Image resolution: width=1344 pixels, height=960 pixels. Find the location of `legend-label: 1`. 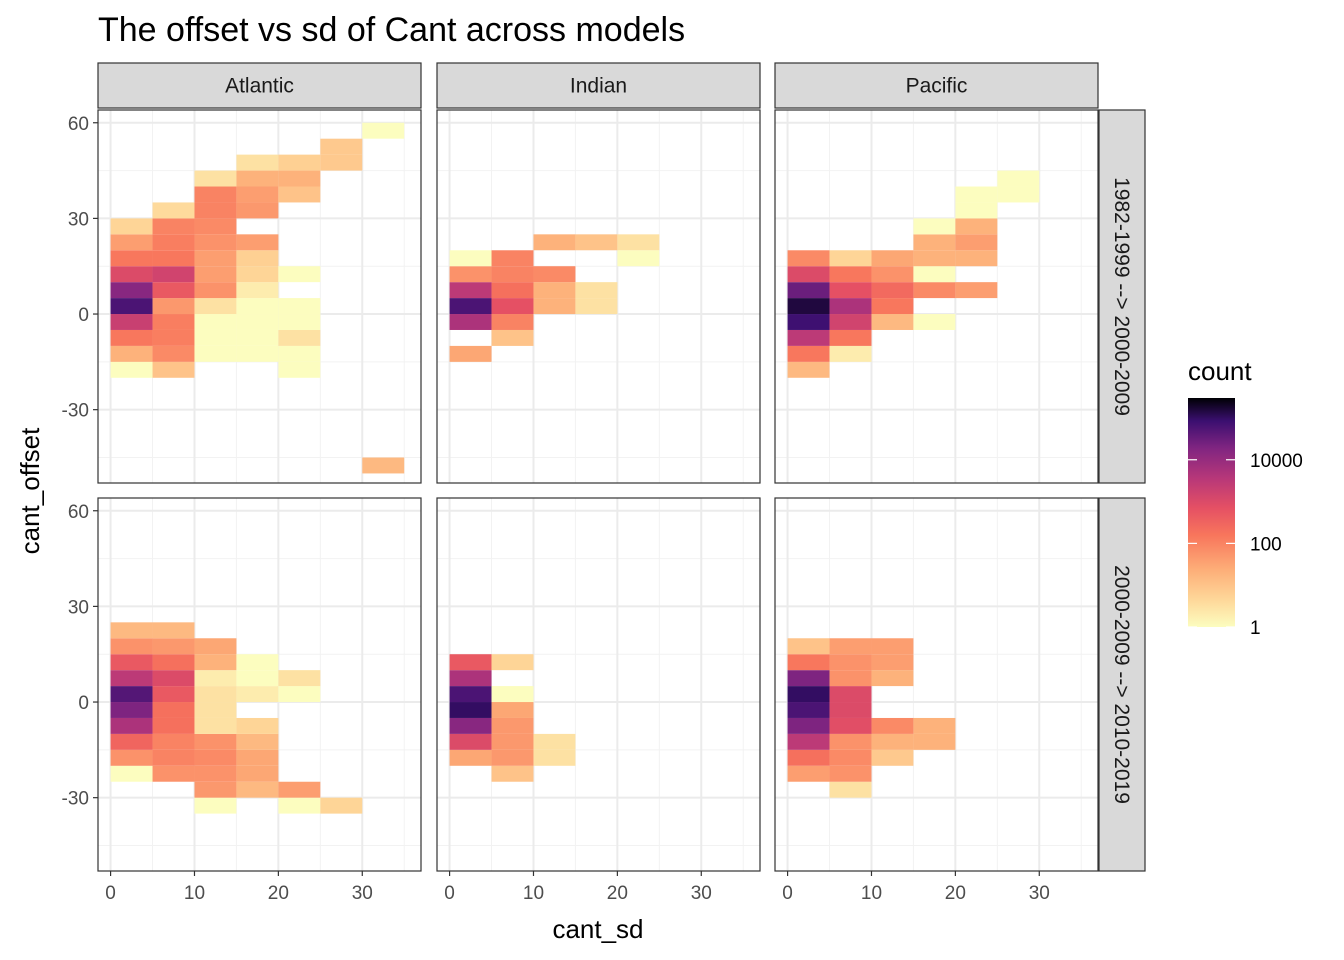

legend-label: 1 is located at coordinates (1255, 628).